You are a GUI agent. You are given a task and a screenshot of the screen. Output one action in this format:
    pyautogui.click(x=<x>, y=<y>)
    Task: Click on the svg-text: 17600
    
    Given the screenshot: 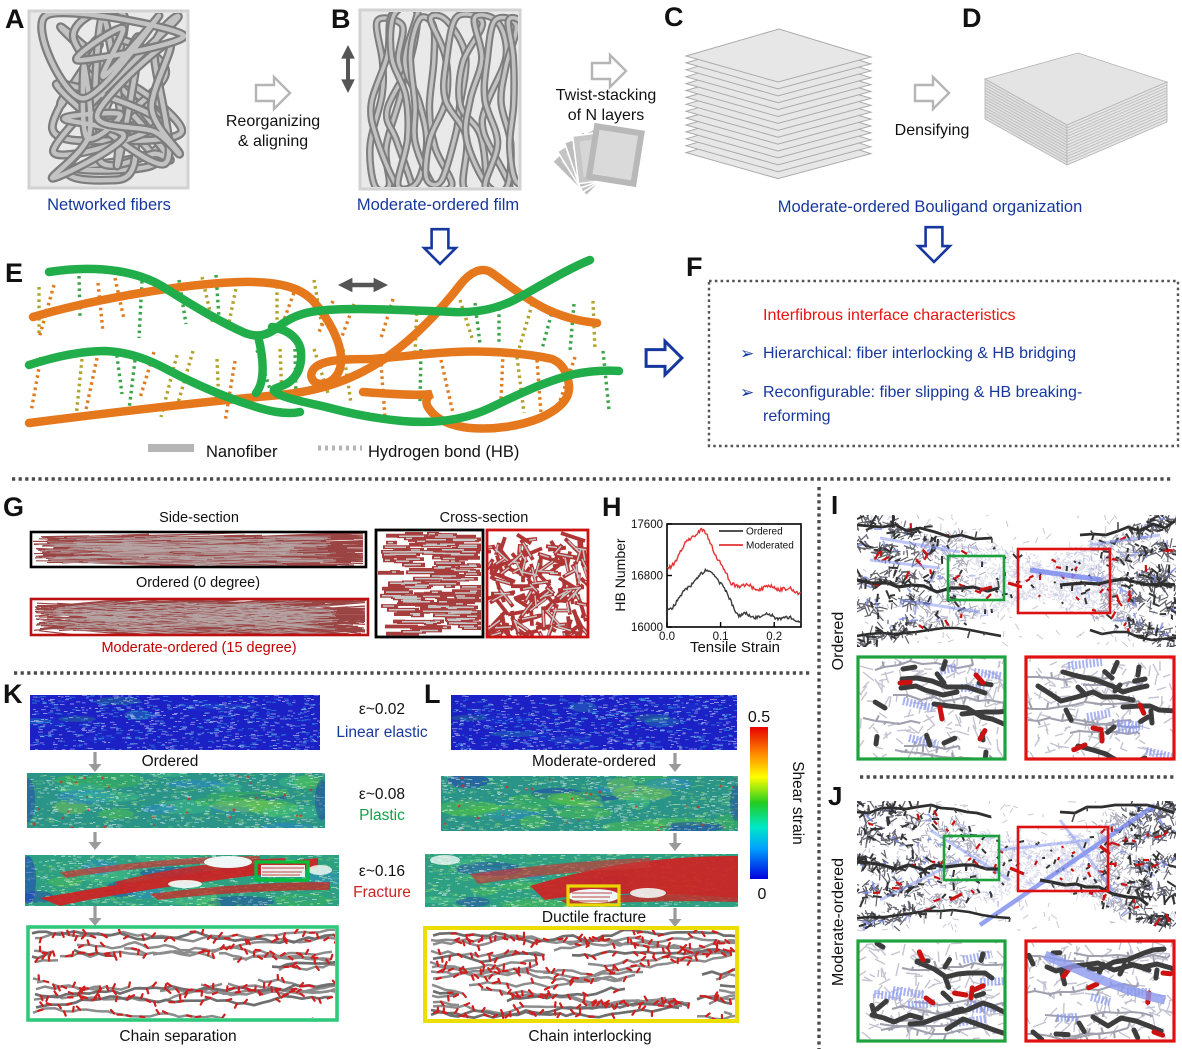 What is the action you would take?
    pyautogui.click(x=647, y=525)
    